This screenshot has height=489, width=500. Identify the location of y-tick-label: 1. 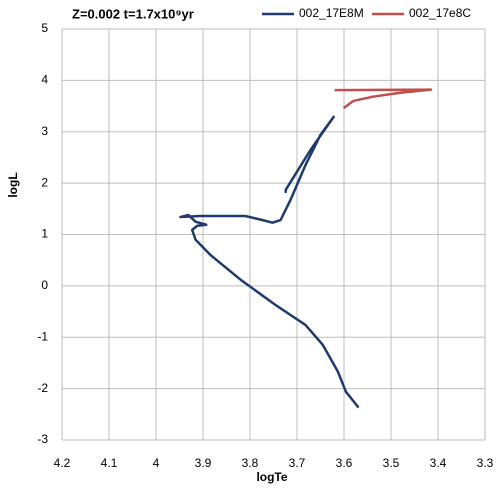
(44, 234).